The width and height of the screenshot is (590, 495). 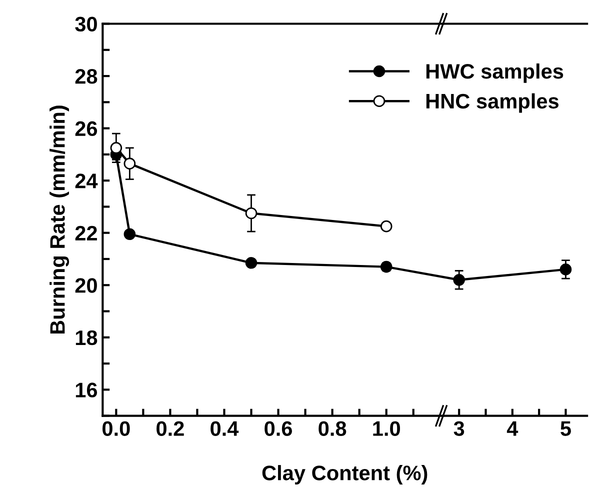 What do you see at coordinates (170, 428) in the screenshot?
I see `x-tick-label: 0.2` at bounding box center [170, 428].